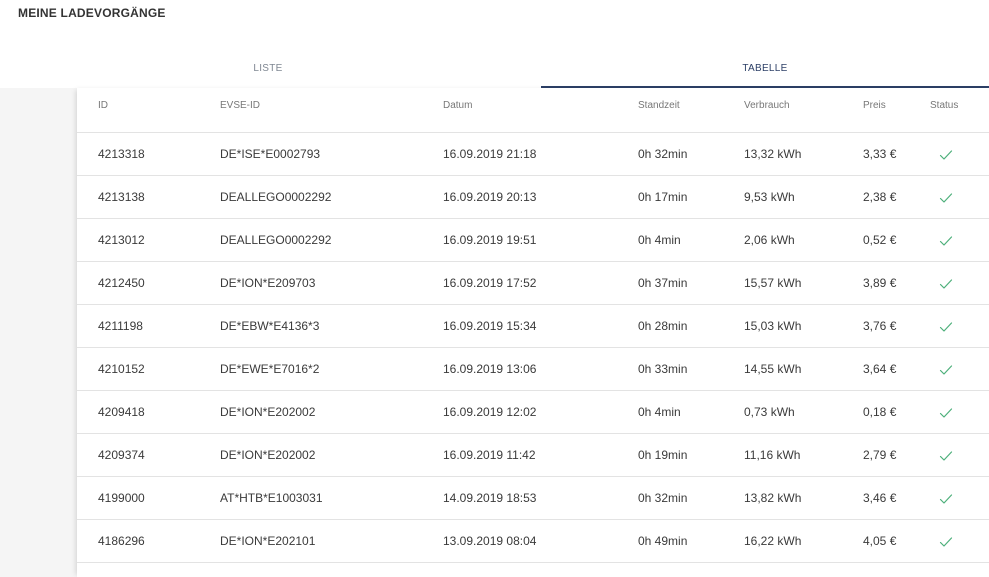  What do you see at coordinates (663, 455) in the screenshot?
I see `cell-standzeit: 0h 19min` at bounding box center [663, 455].